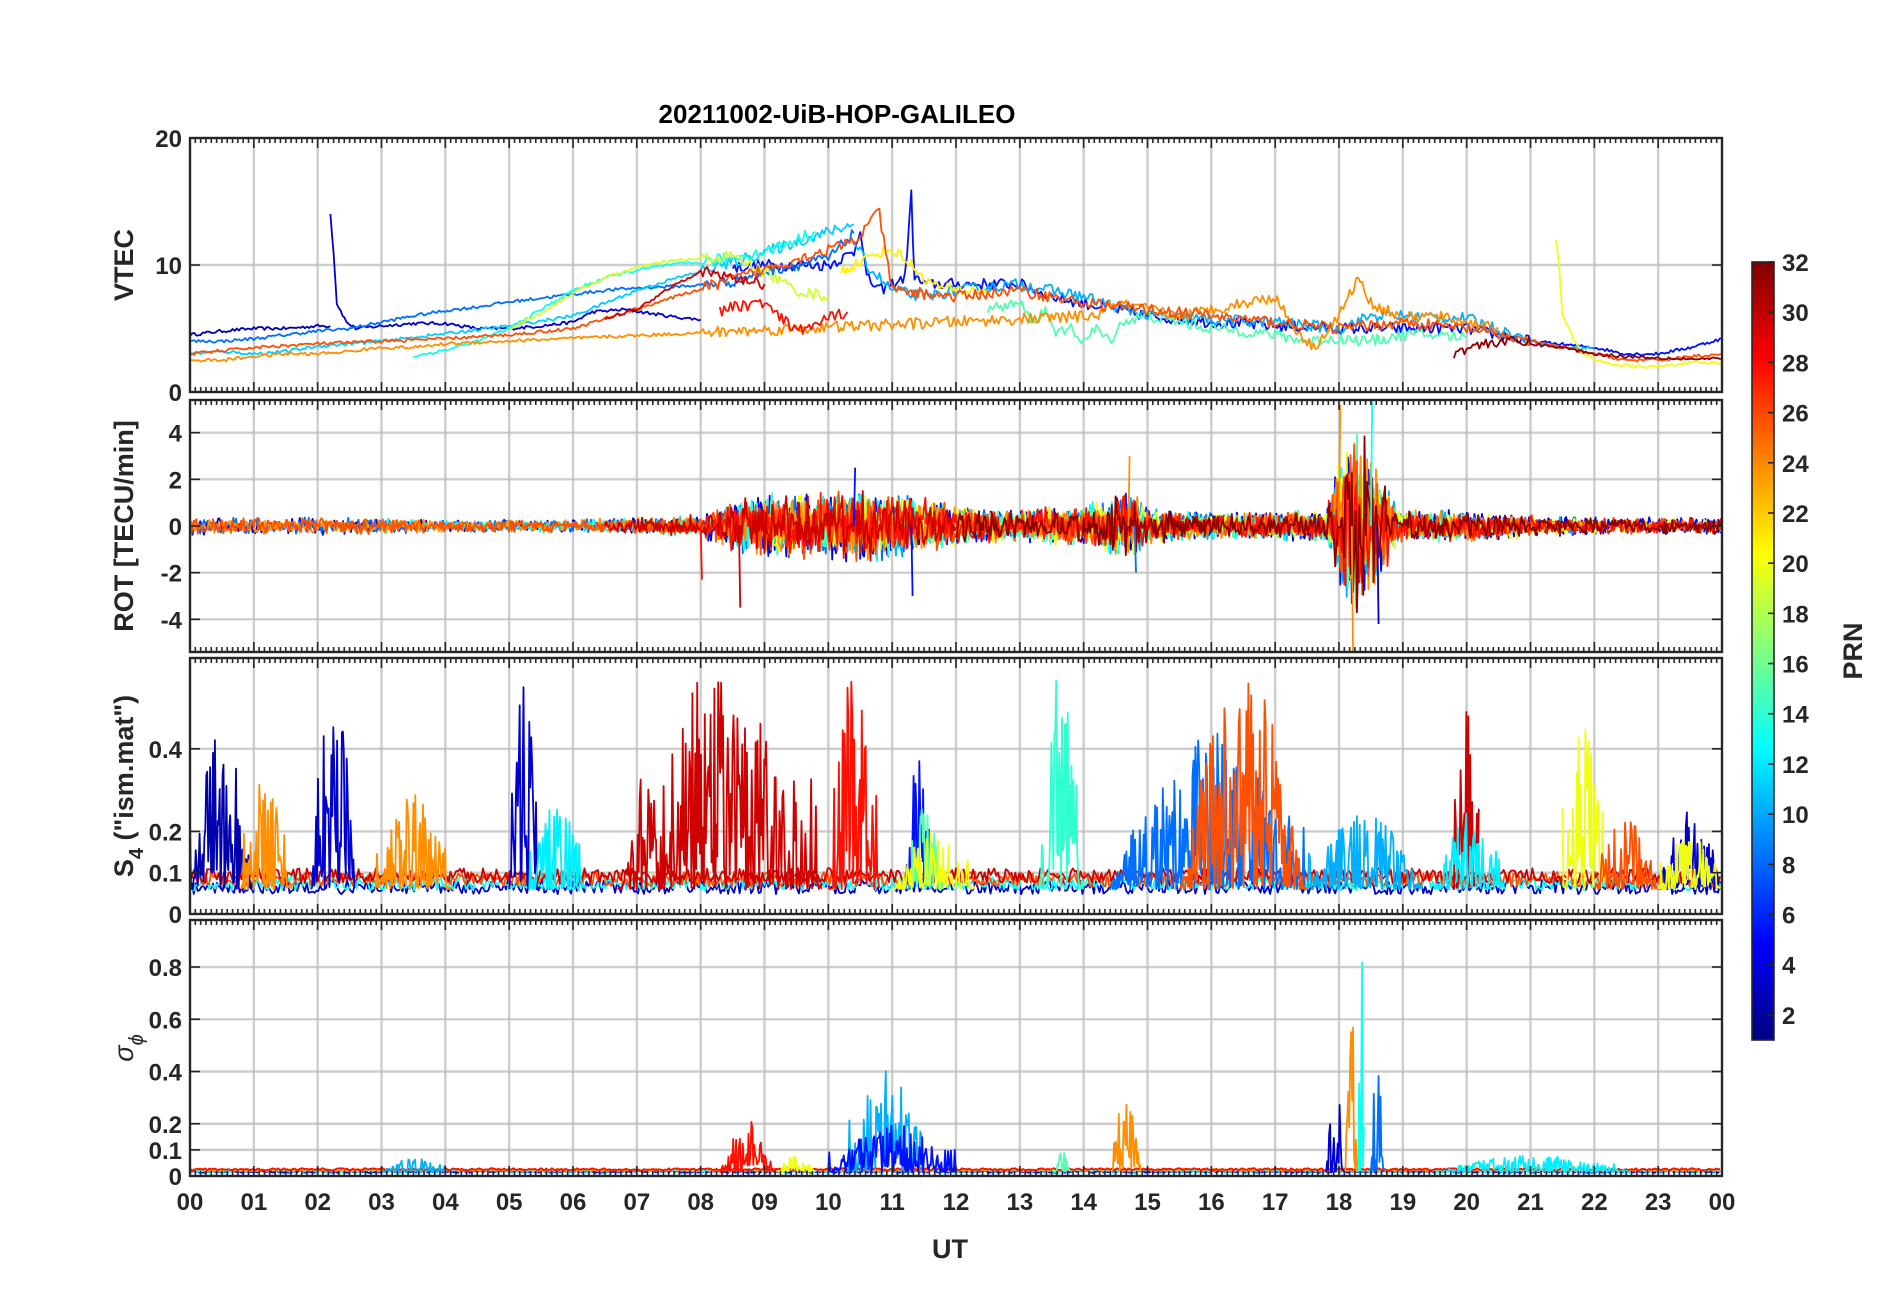 The image size is (1902, 1292). Describe the element at coordinates (1147, 1202) in the screenshot. I see `x-tick-label: 15` at that location.